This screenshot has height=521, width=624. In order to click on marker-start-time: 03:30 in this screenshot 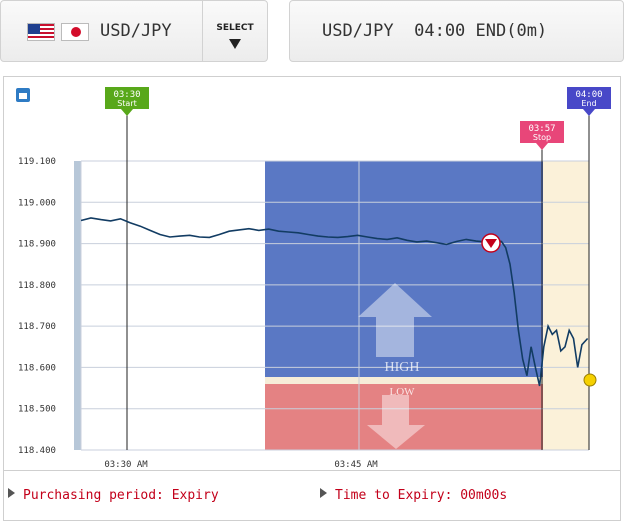, I will do `click(126, 95)`.